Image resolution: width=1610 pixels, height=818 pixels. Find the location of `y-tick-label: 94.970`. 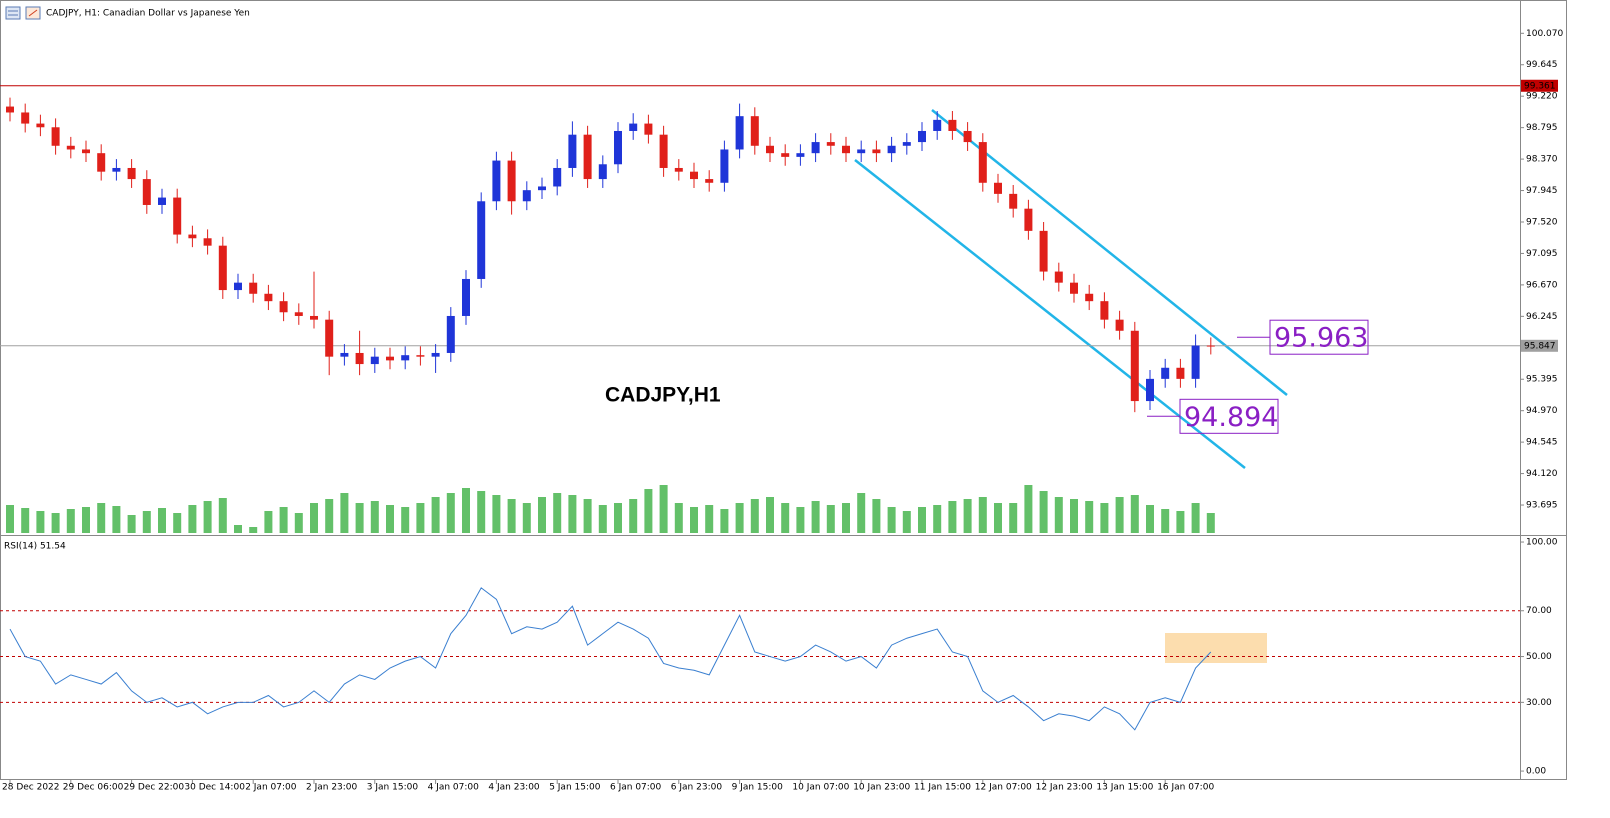

y-tick-label: 94.970 is located at coordinates (1542, 411).